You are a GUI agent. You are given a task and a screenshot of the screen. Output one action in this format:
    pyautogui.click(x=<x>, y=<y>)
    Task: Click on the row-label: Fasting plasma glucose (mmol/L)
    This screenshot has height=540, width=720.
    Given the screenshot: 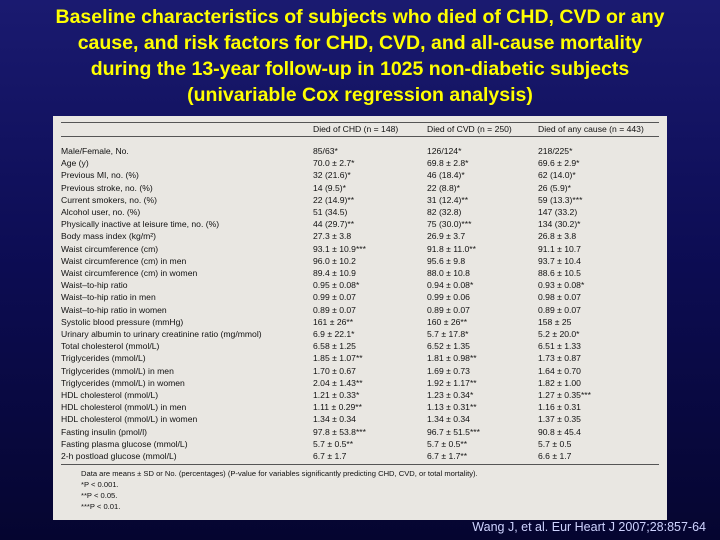 What is the action you would take?
    pyautogui.click(x=124, y=443)
    